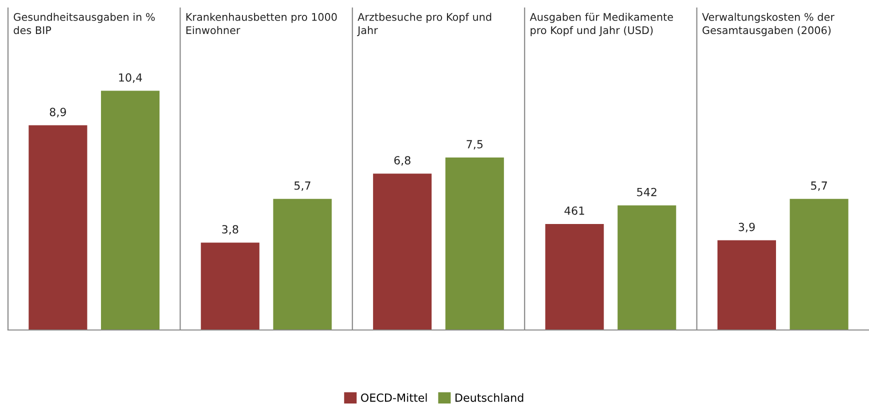 Image resolution: width=869 pixels, height=414 pixels. What do you see at coordinates (746, 227) in the screenshot?
I see `data-label: 3,9` at bounding box center [746, 227].